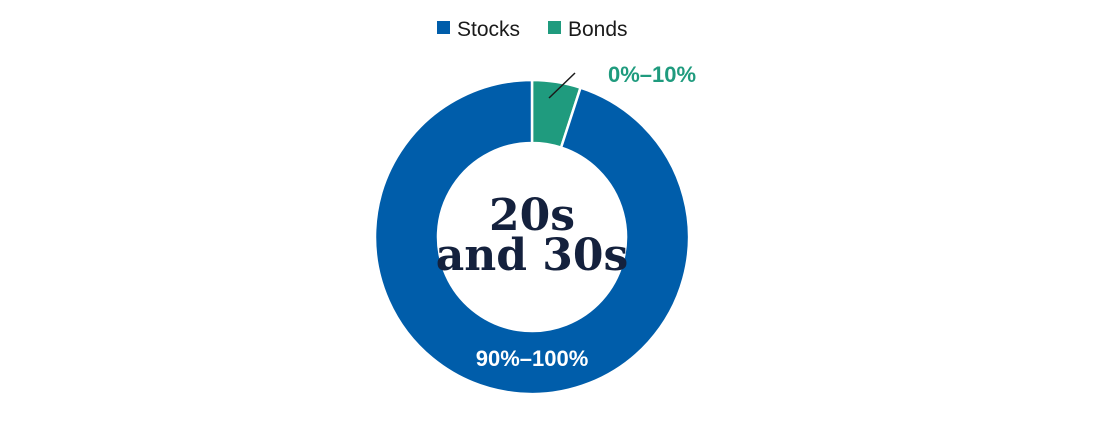 The width and height of the screenshot is (1100, 430). What do you see at coordinates (532, 255) in the screenshot?
I see `center-label-line-2: and 30s` at bounding box center [532, 255].